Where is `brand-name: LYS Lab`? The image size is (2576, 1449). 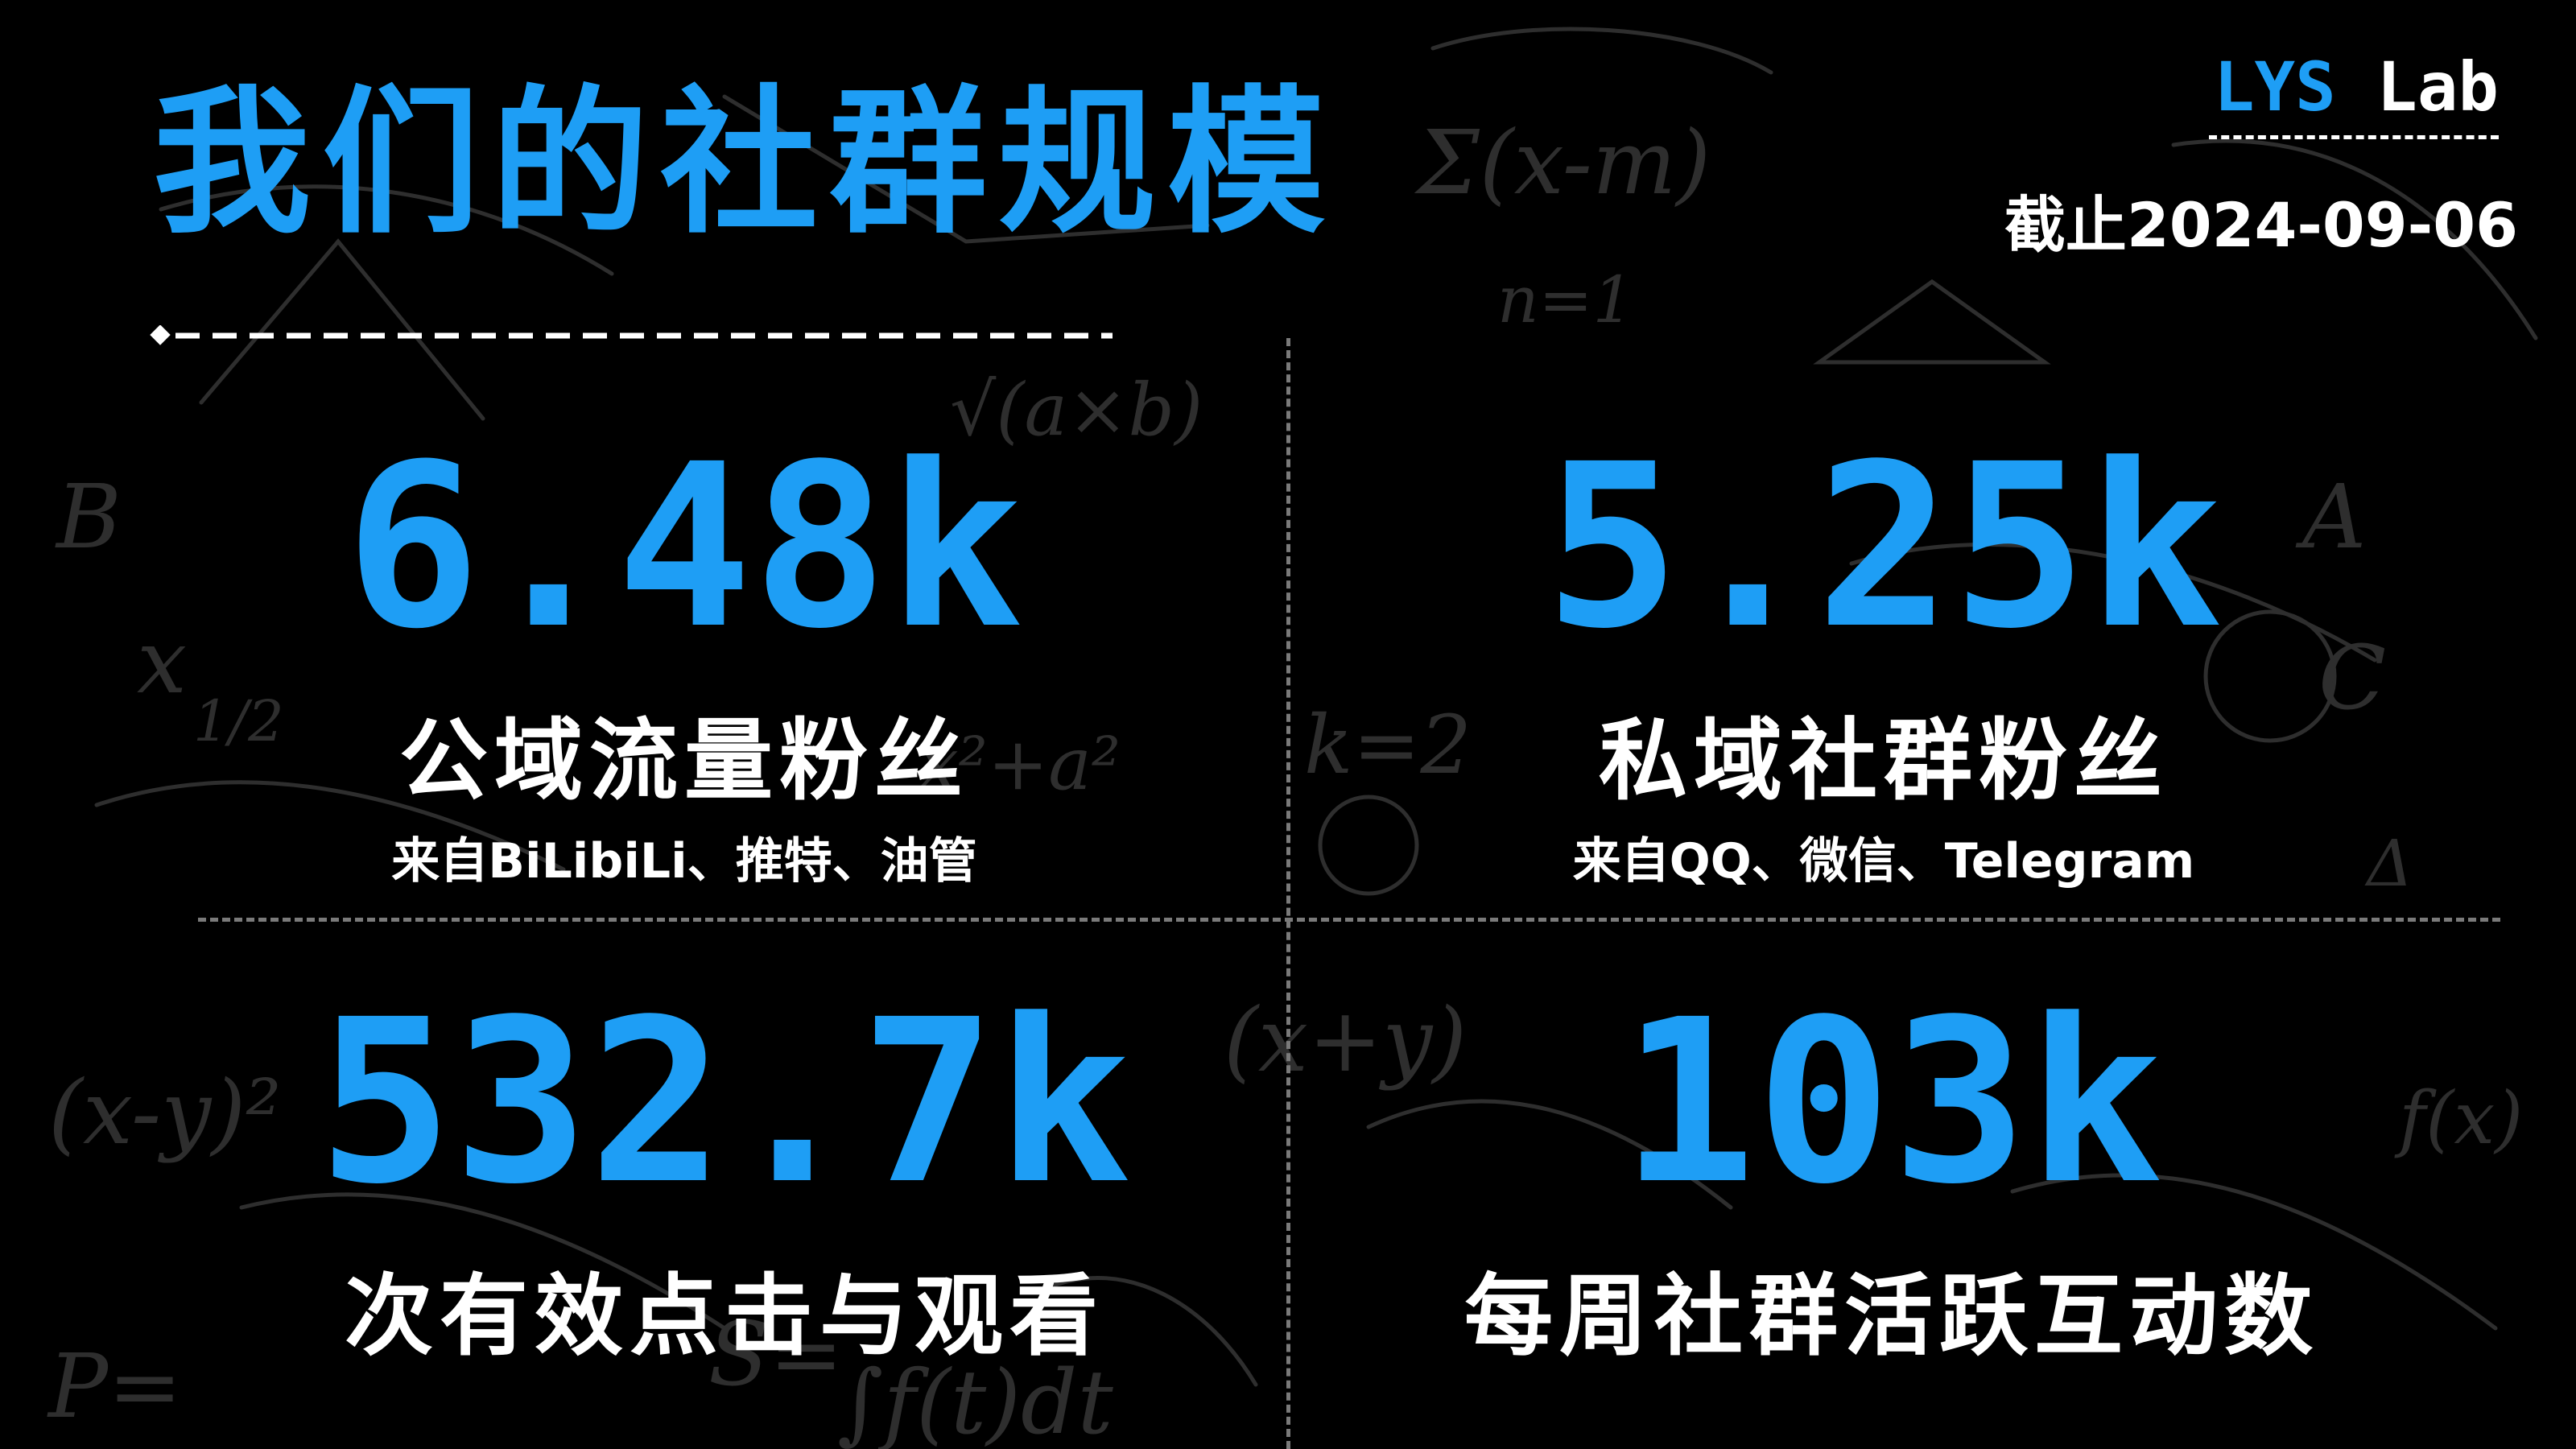 brand-name: LYS Lab is located at coordinates (2354, 87).